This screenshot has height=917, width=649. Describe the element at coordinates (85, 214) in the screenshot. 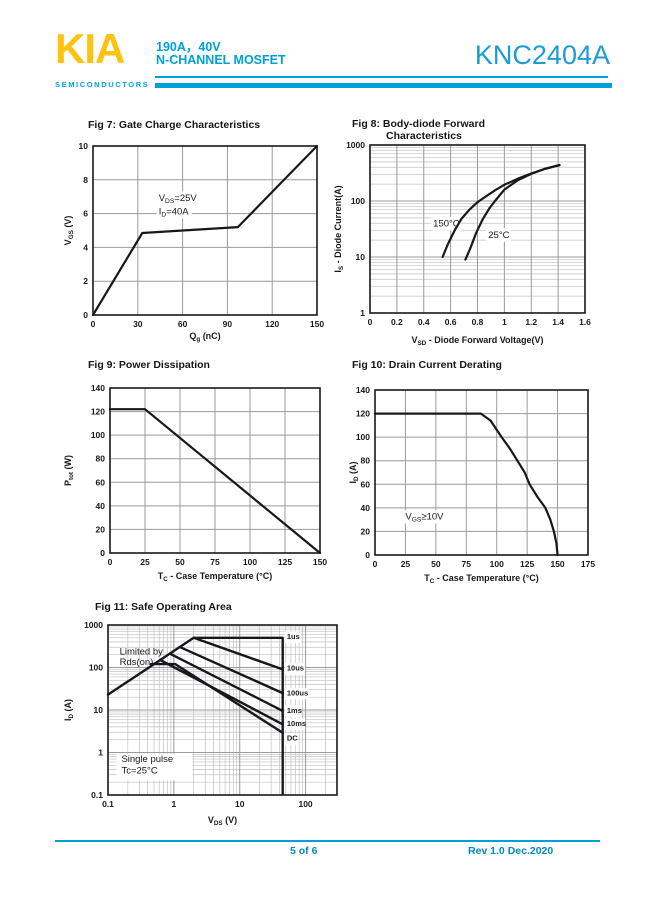

I see `svg-text: 6` at that location.